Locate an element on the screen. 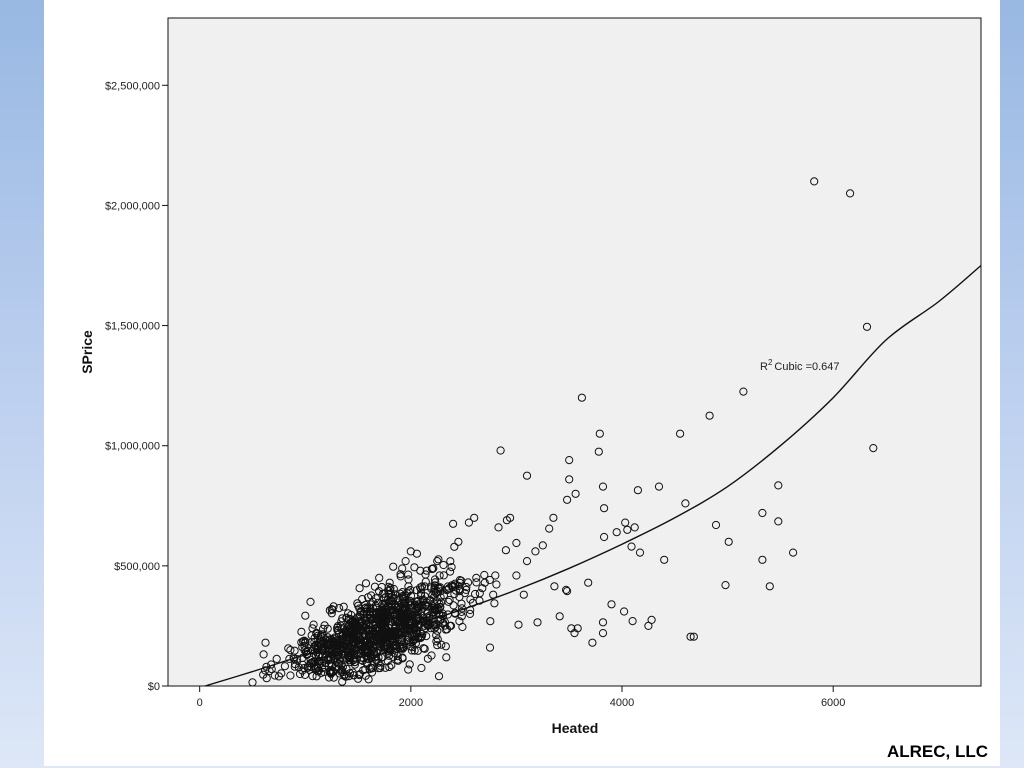 Image resolution: width=1024 pixels, height=768 pixels. y-tick-label: $2,000,000 is located at coordinates (132, 206).